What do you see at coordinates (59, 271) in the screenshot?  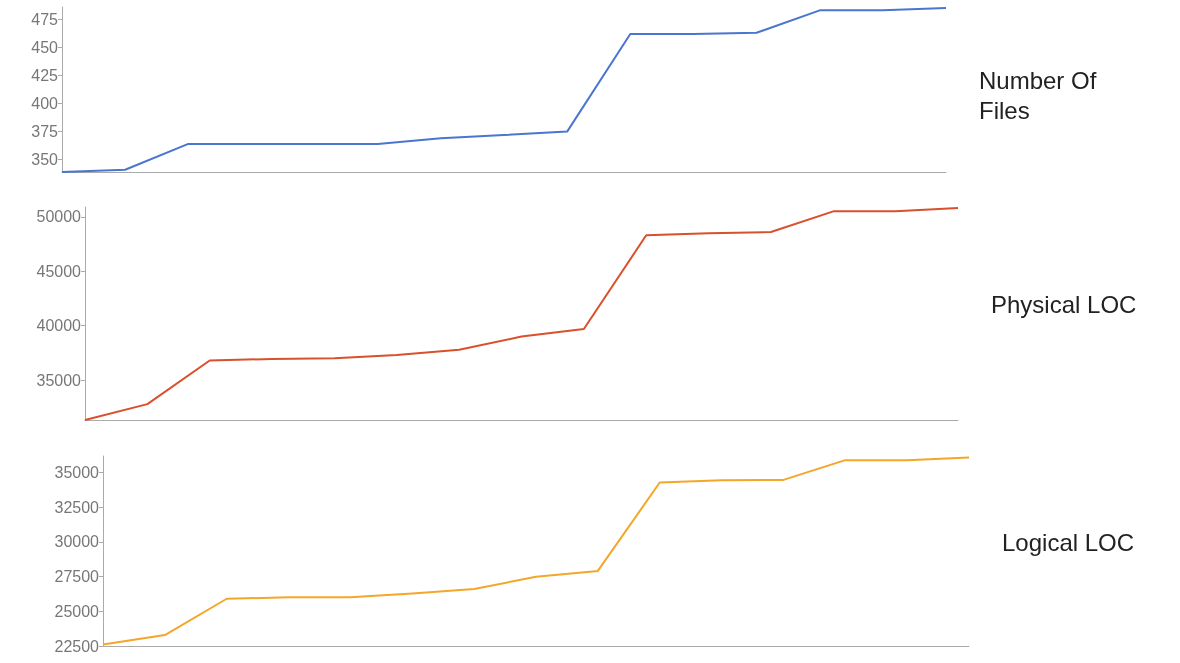 I see `y-tick-label: 45000` at bounding box center [59, 271].